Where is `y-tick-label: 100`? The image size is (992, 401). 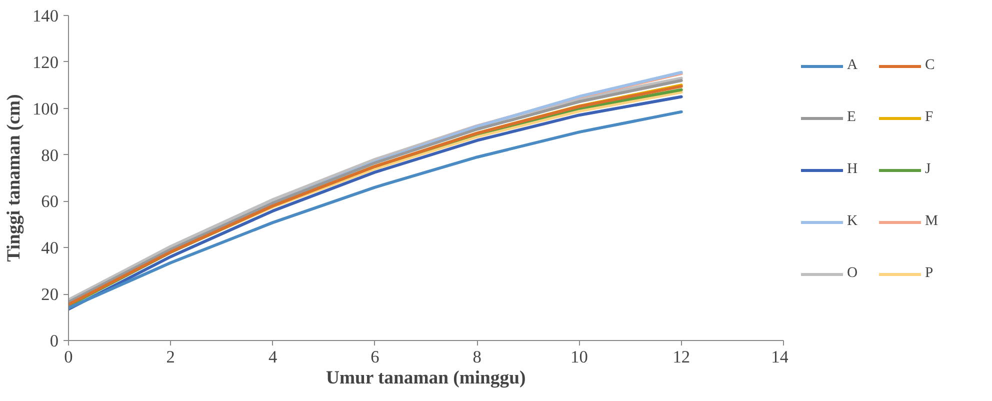
y-tick-label: 100 is located at coordinates (45, 108).